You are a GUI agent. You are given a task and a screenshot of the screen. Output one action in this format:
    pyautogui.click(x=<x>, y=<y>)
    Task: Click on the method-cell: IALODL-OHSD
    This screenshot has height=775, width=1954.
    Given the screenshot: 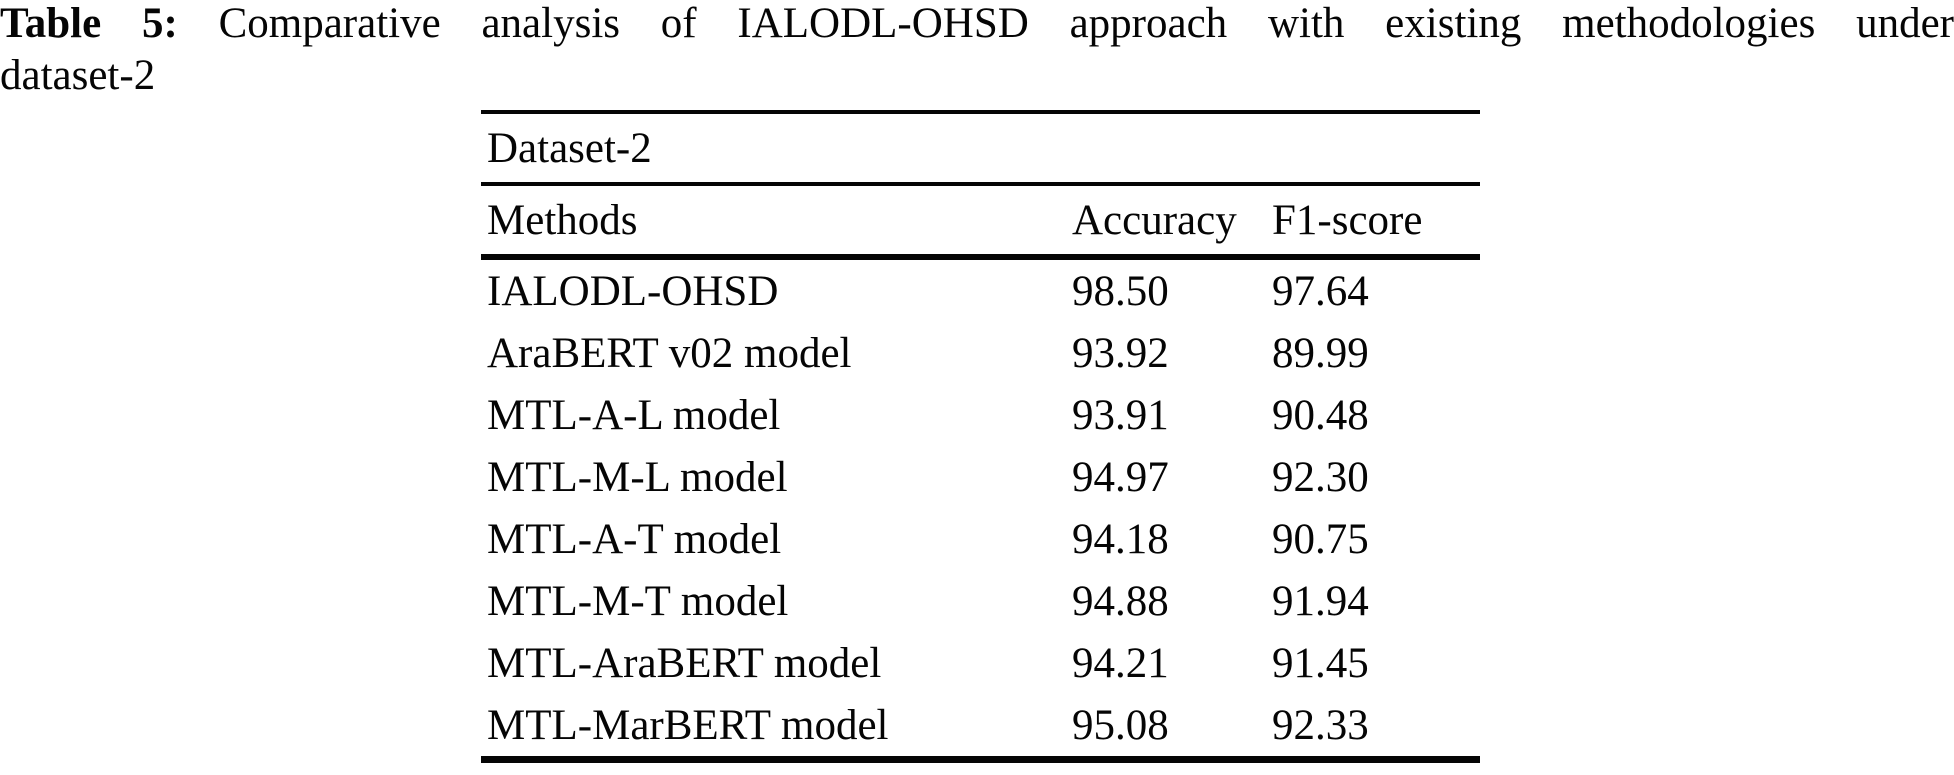 What is the action you would take?
    pyautogui.click(x=633, y=291)
    